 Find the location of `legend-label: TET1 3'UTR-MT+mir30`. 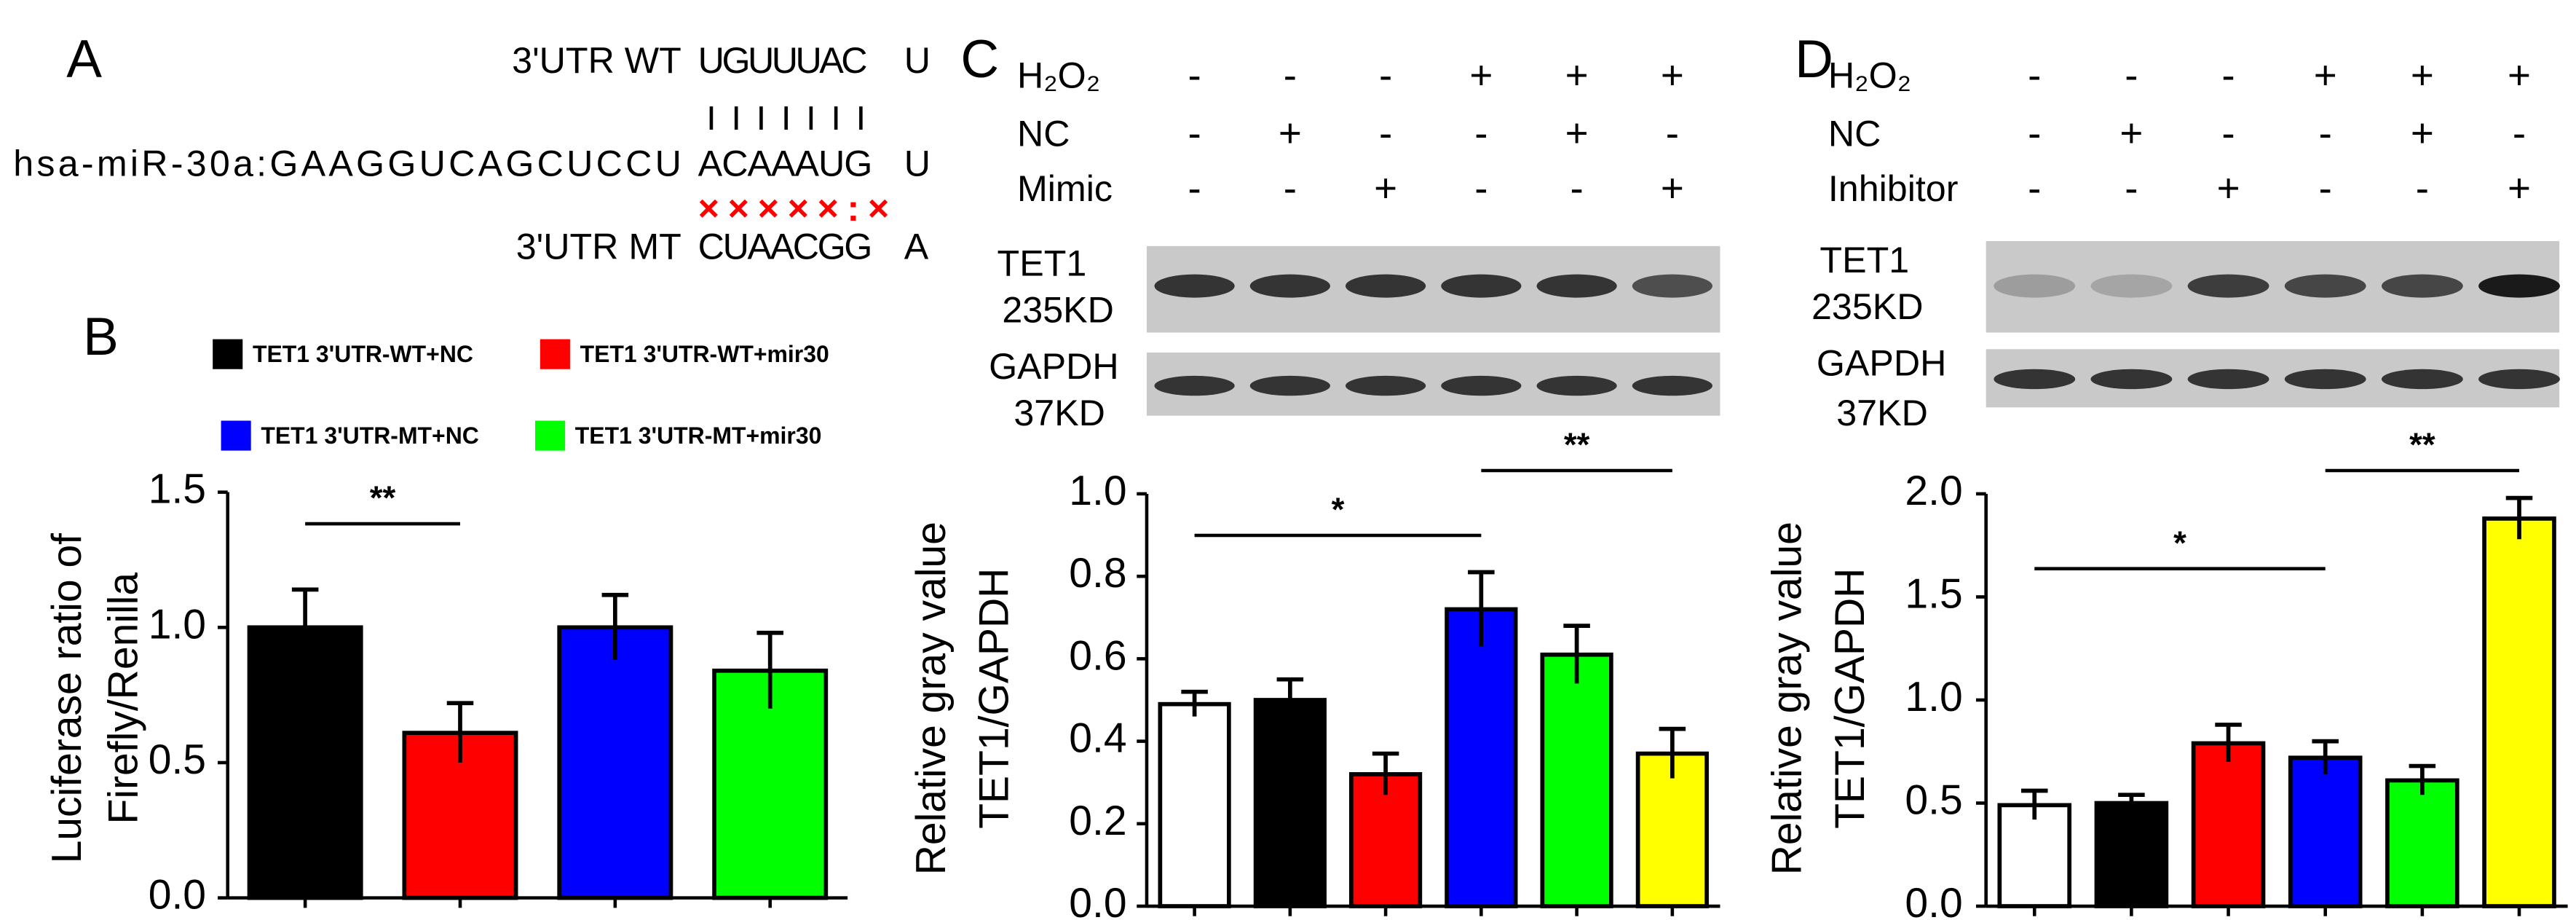

legend-label: TET1 3'UTR-MT+mir30 is located at coordinates (698, 435).